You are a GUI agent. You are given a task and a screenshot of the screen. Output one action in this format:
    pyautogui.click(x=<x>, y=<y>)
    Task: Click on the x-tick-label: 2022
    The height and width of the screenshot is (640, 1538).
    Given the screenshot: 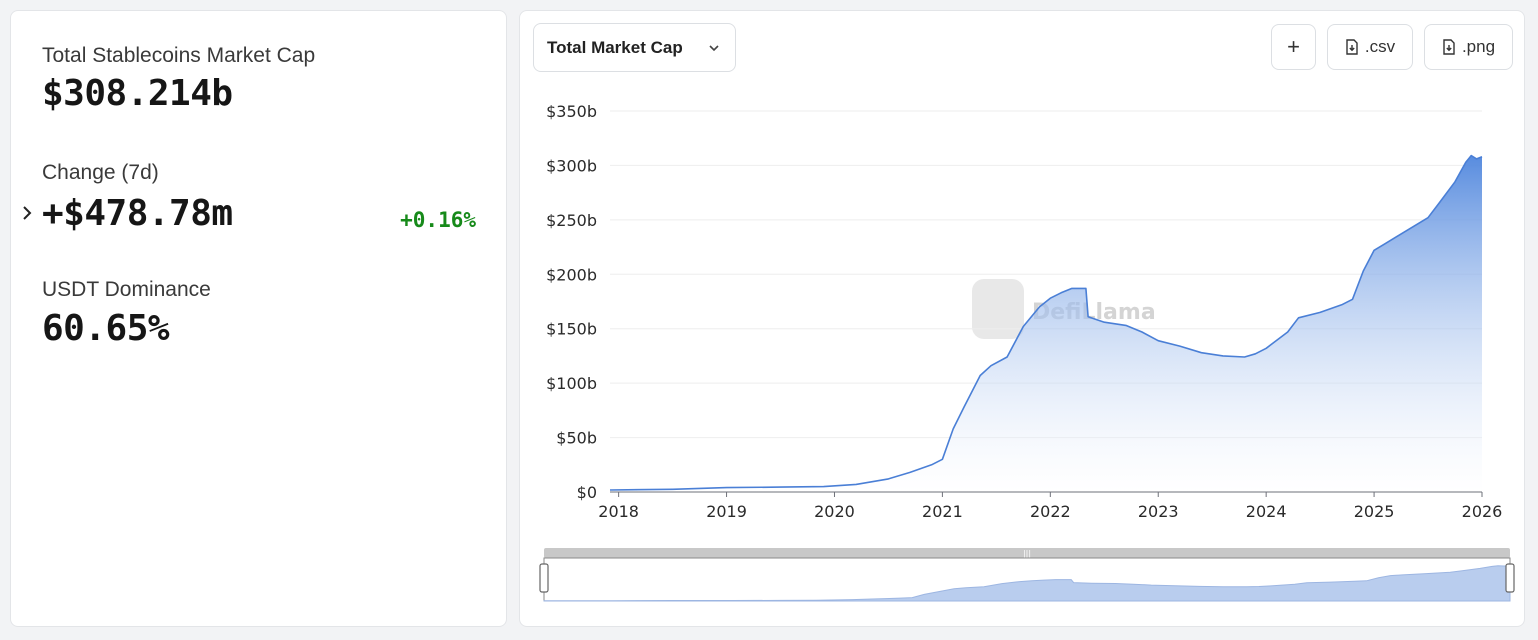 What is the action you would take?
    pyautogui.click(x=1050, y=511)
    